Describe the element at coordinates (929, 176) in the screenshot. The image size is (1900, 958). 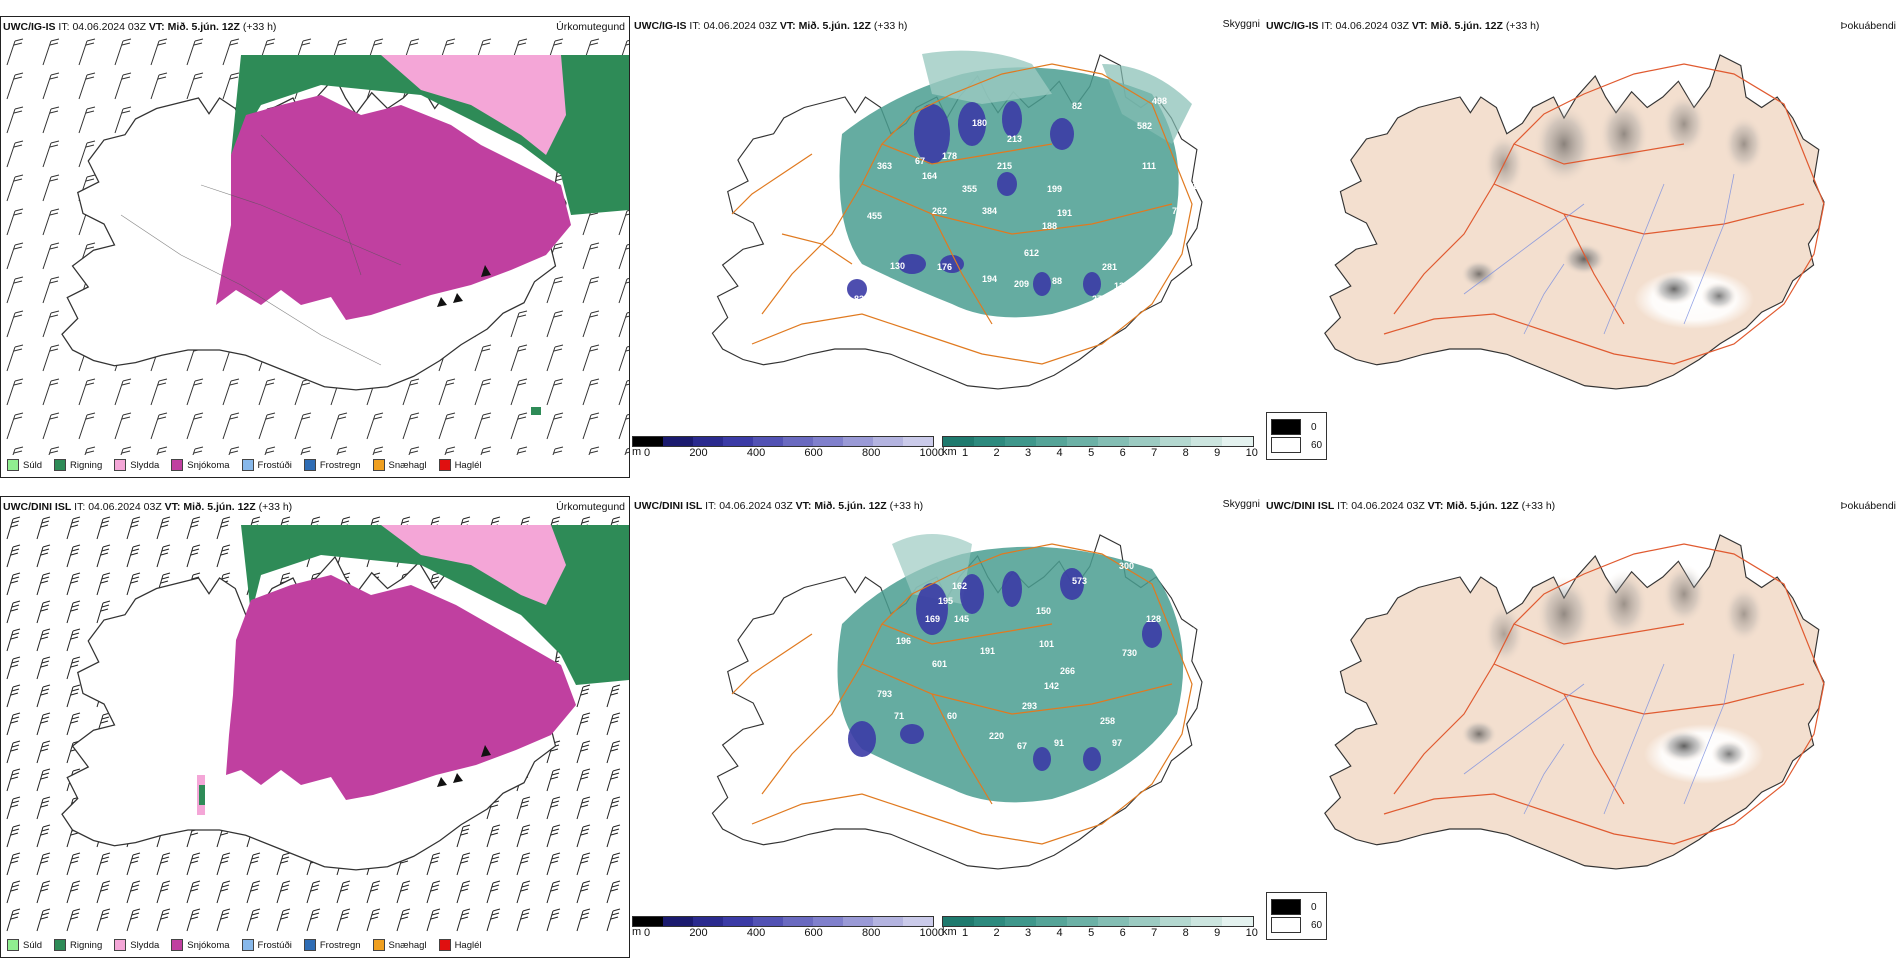
I see `vis-label: 164` at that location.